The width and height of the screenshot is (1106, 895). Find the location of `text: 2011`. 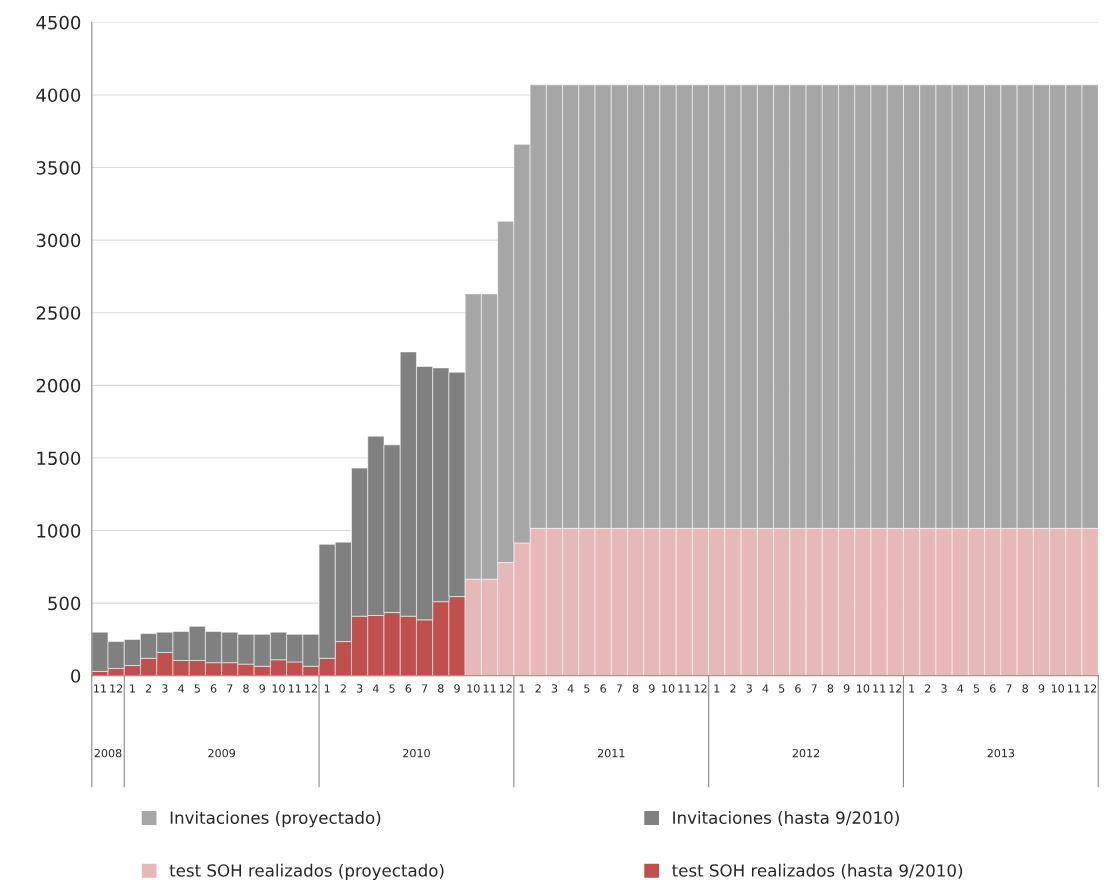

text: 2011 is located at coordinates (611, 753).